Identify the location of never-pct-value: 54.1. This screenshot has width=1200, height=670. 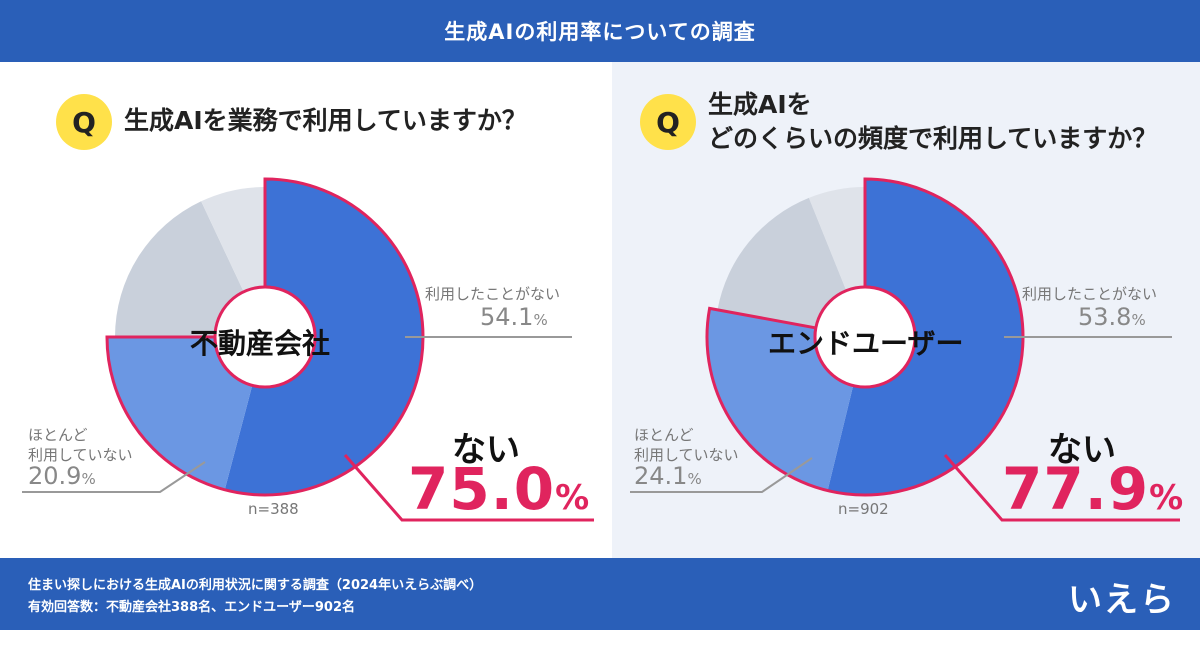
(507, 317).